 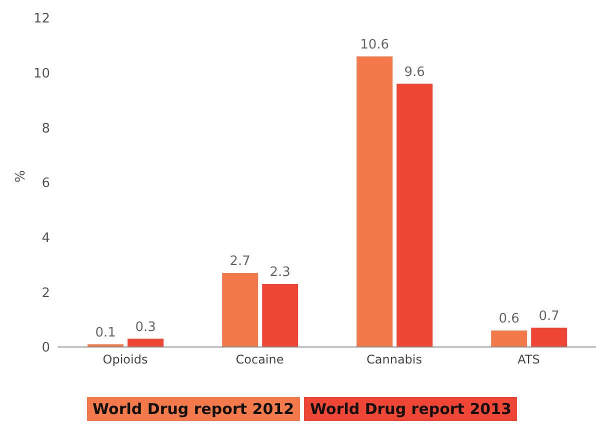 What do you see at coordinates (21, 176) in the screenshot?
I see `y-axis-title: %` at bounding box center [21, 176].